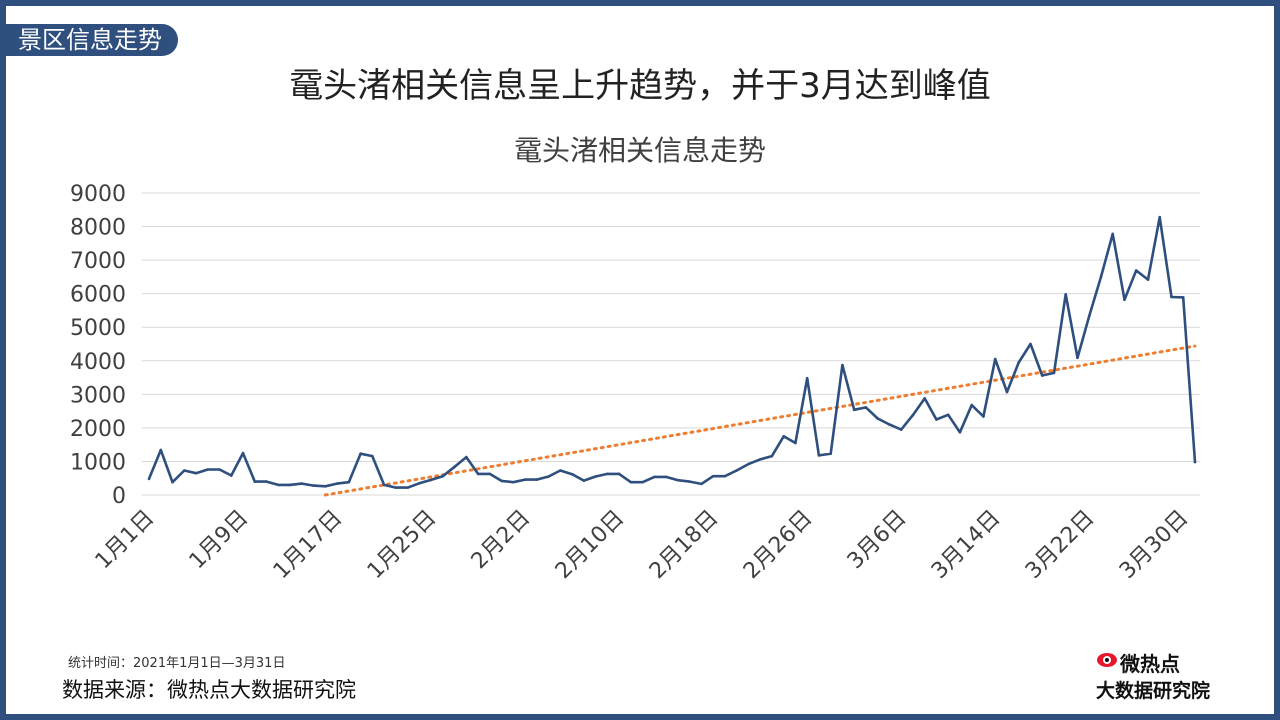 The width and height of the screenshot is (1280, 720). What do you see at coordinates (1166, 676) in the screenshot?
I see `logo: 微热点 大数据研究院` at bounding box center [1166, 676].